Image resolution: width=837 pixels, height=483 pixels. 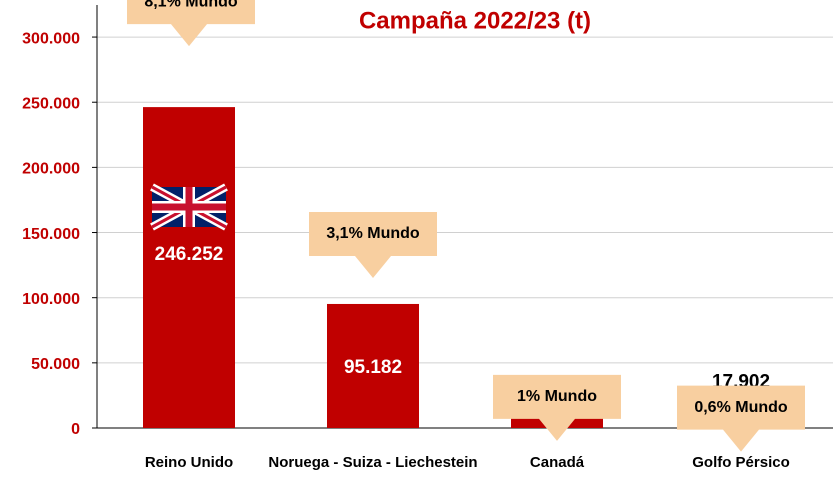 What do you see at coordinates (475, 20) in the screenshot?
I see `chart-title: Campaña 2022/23 (t)` at bounding box center [475, 20].